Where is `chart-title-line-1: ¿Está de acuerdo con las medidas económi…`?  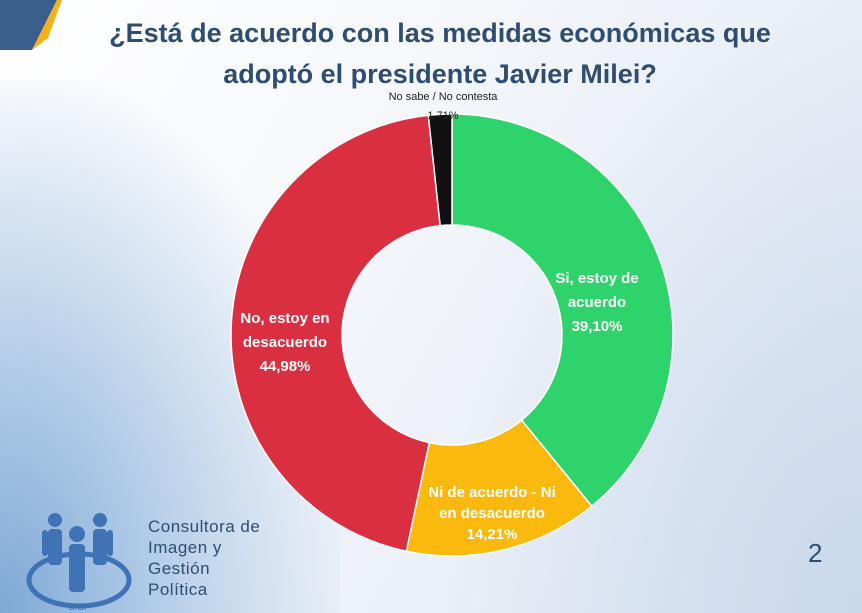
chart-title-line-1: ¿Está de acuerdo con las medidas económi… is located at coordinates (440, 33).